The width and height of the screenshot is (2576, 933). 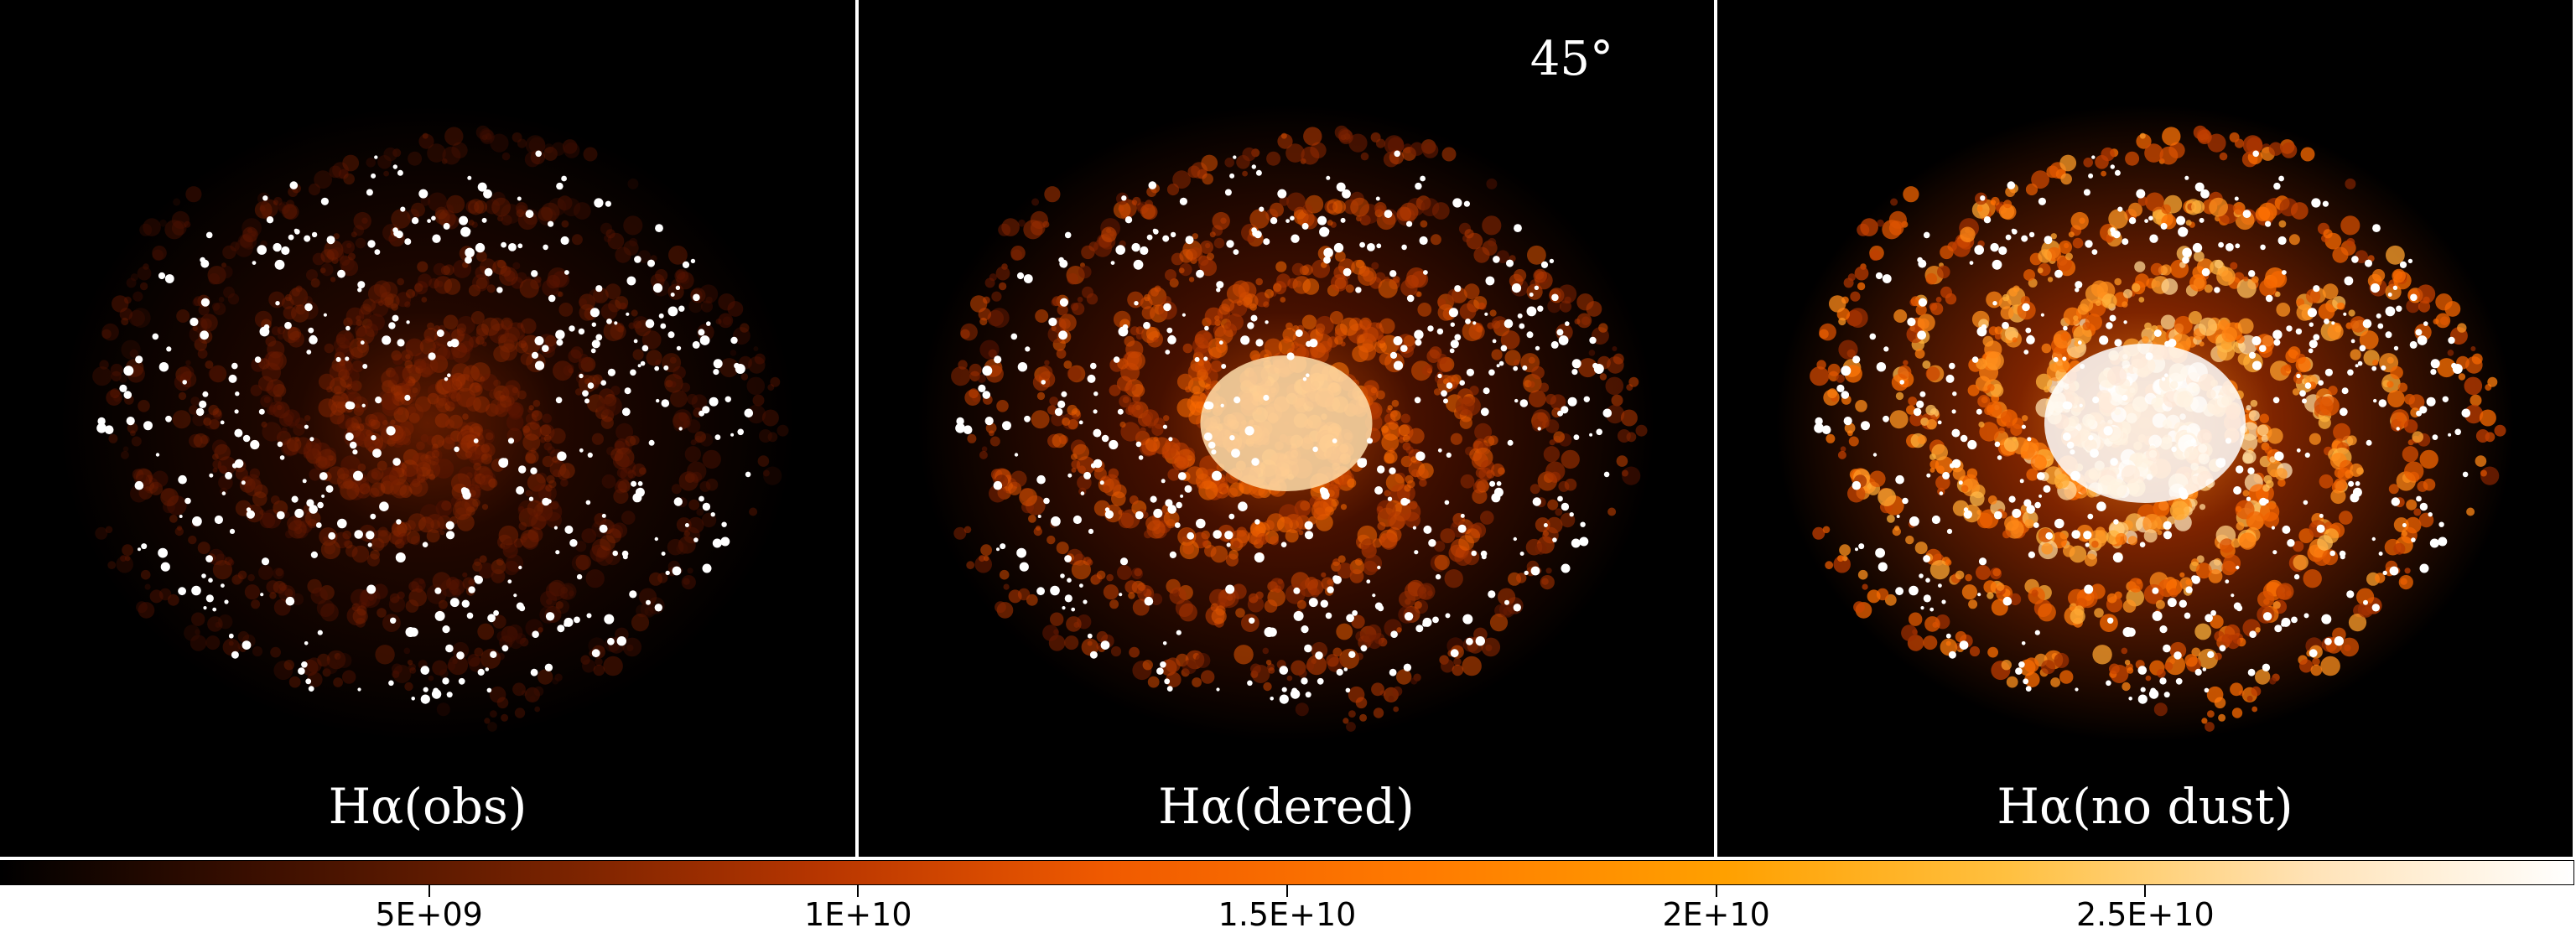 I want to click on colorbar: 5E+09 1E+10 1.5E+10 2E+10 2.5E+10, so click(x=1288, y=895).